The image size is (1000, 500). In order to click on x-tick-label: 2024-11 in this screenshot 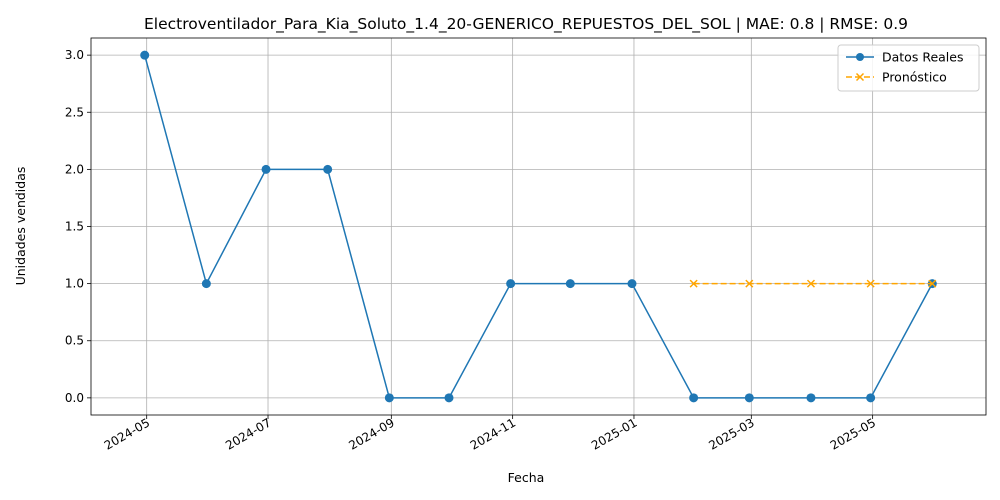, I will do `click(493, 433)`.